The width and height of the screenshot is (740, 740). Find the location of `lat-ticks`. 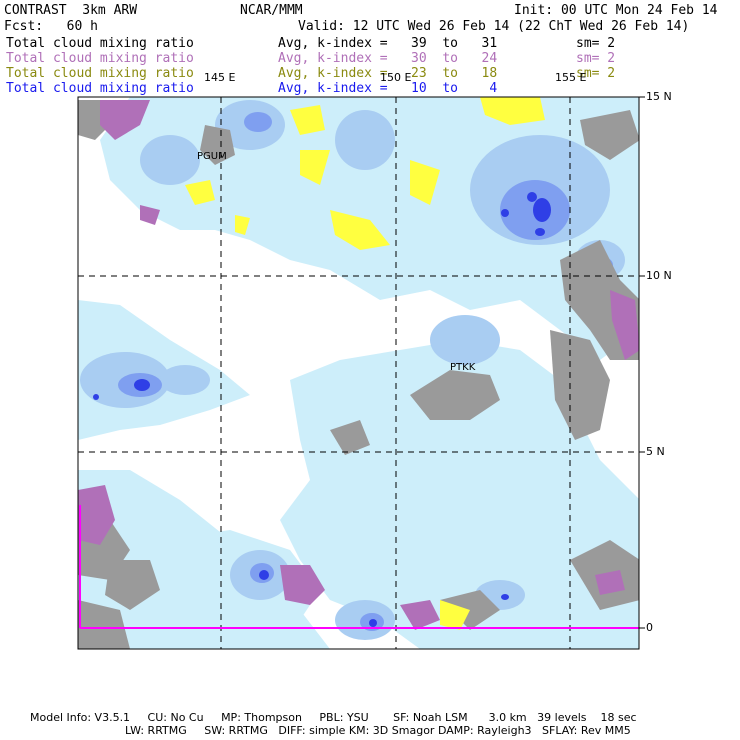

lat-ticks is located at coordinates (642, 362).